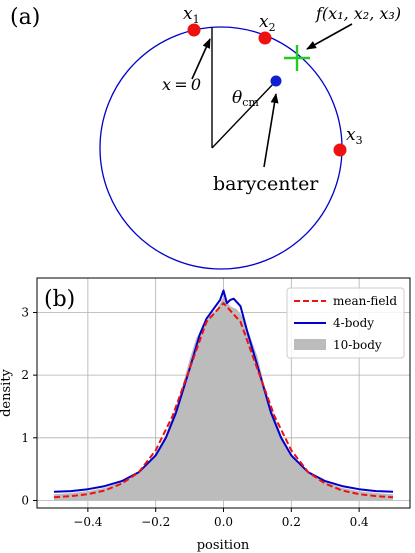 The image size is (415, 553). What do you see at coordinates (223, 522) in the screenshot?
I see `x-tick-label: 0.0` at bounding box center [223, 522].